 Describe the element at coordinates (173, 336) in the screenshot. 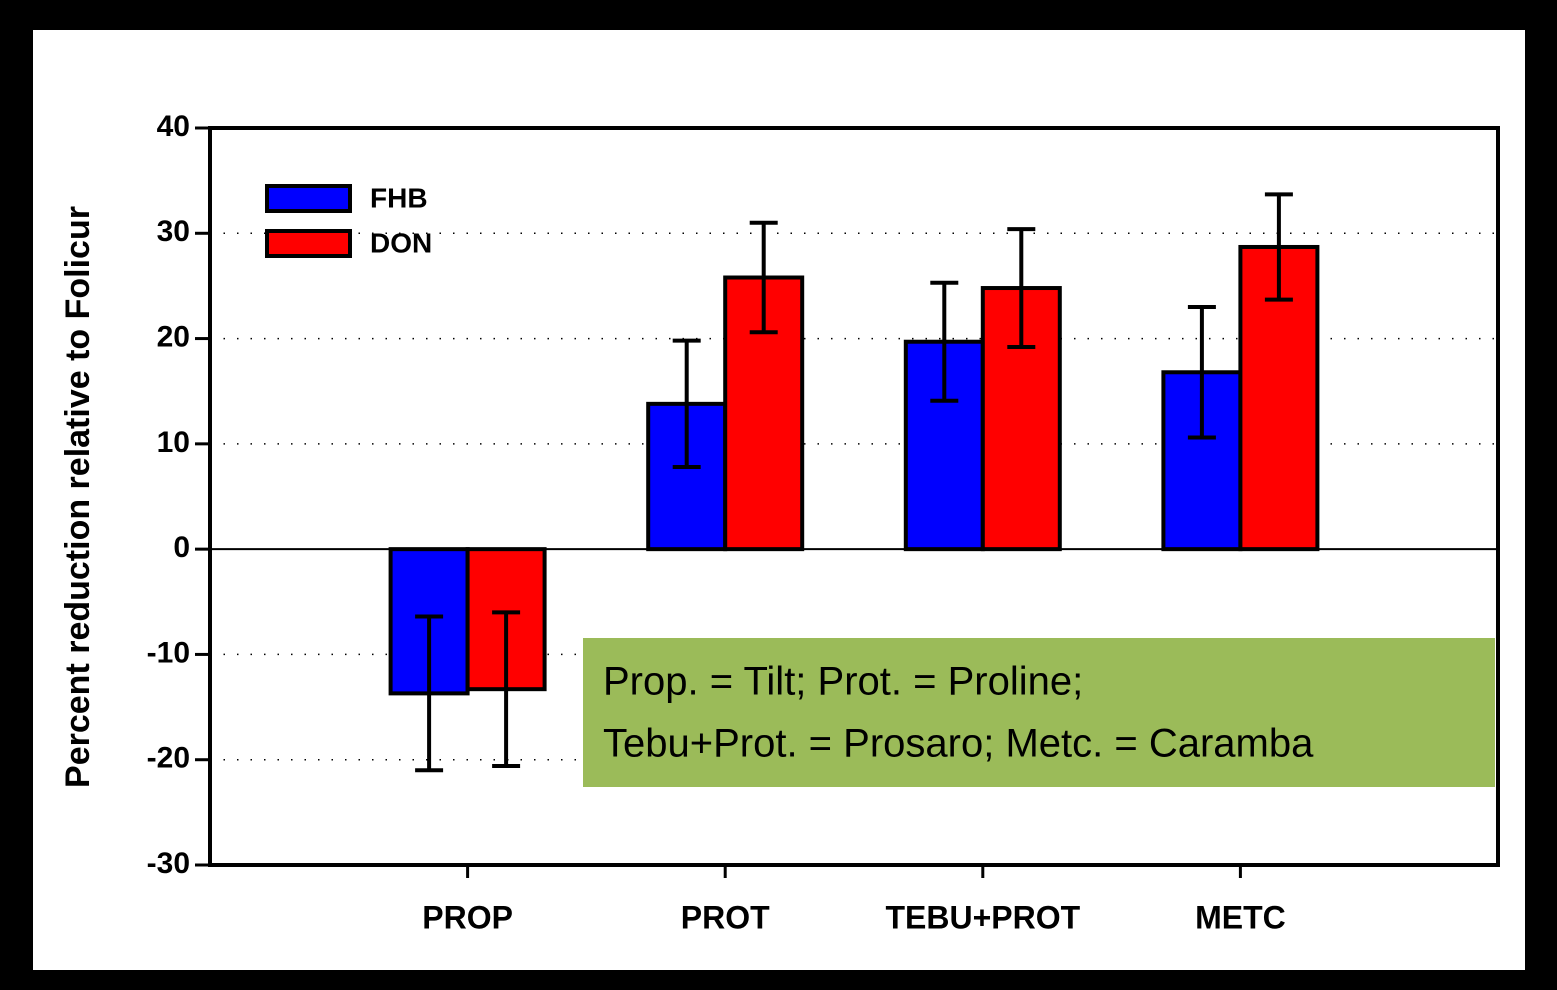

I see `y-tick-label: 20` at that location.